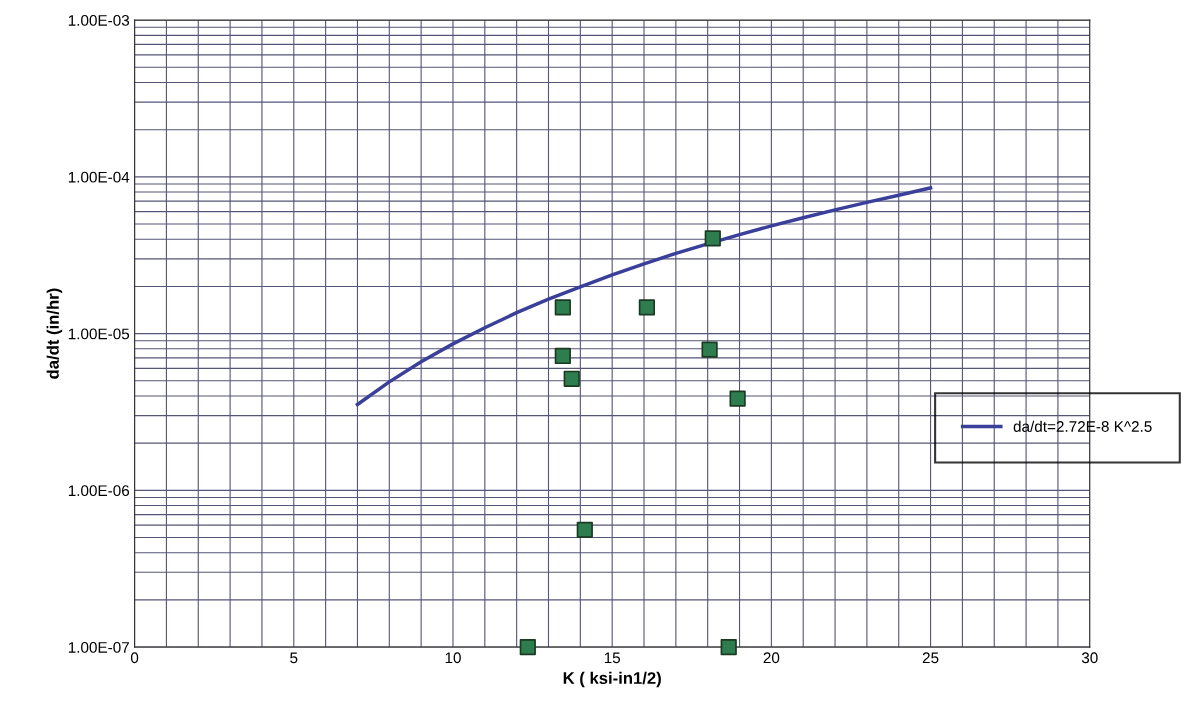 The width and height of the screenshot is (1191, 719). Describe the element at coordinates (771, 658) in the screenshot. I see `x-tick-label: 20` at that location.